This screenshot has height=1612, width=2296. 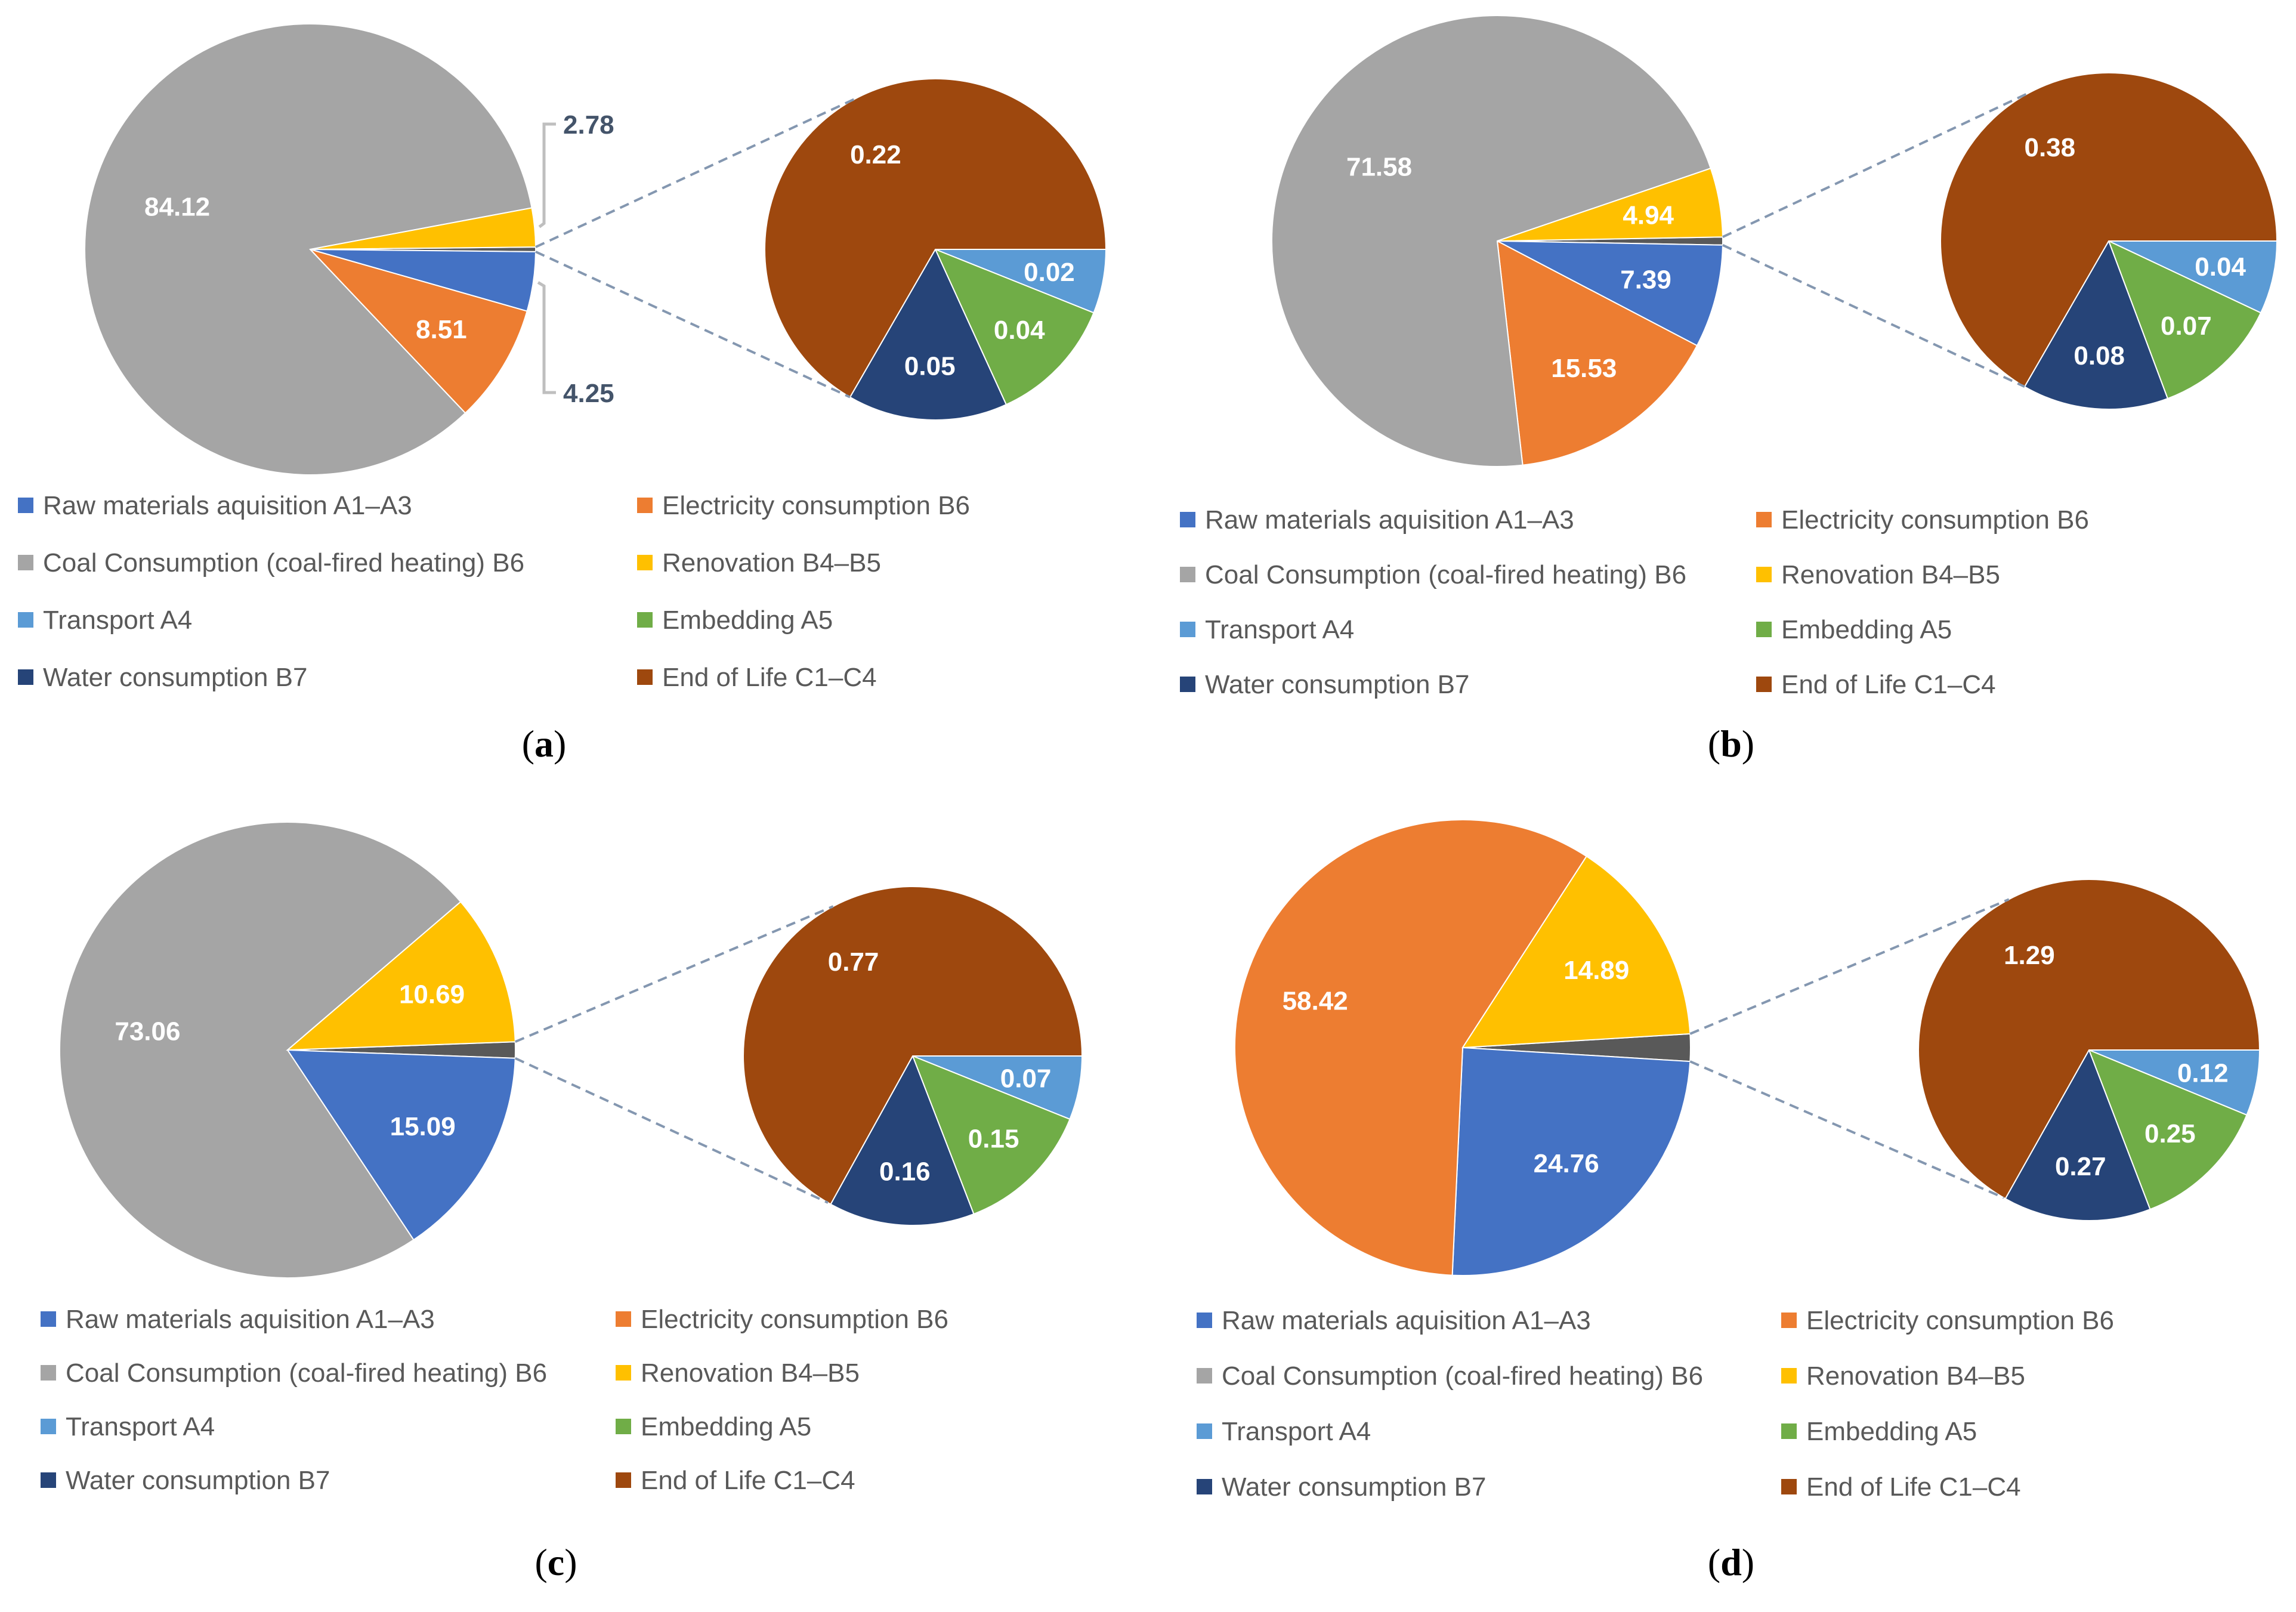 I want to click on data-label-renovation: 4.94, so click(x=1648, y=215).